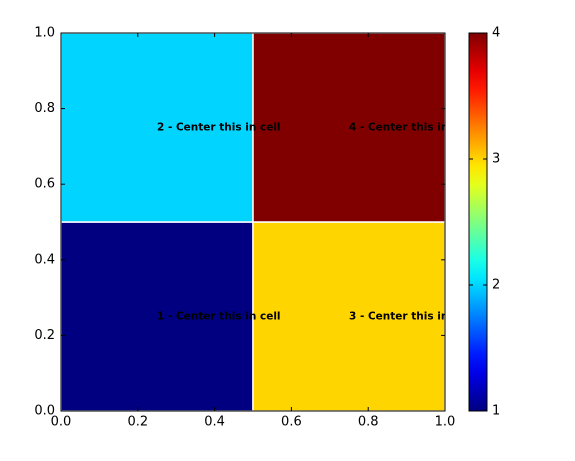 The width and height of the screenshot is (575, 461). Describe the element at coordinates (291, 422) in the screenshot. I see `x-tick-label: 0.6` at that location.